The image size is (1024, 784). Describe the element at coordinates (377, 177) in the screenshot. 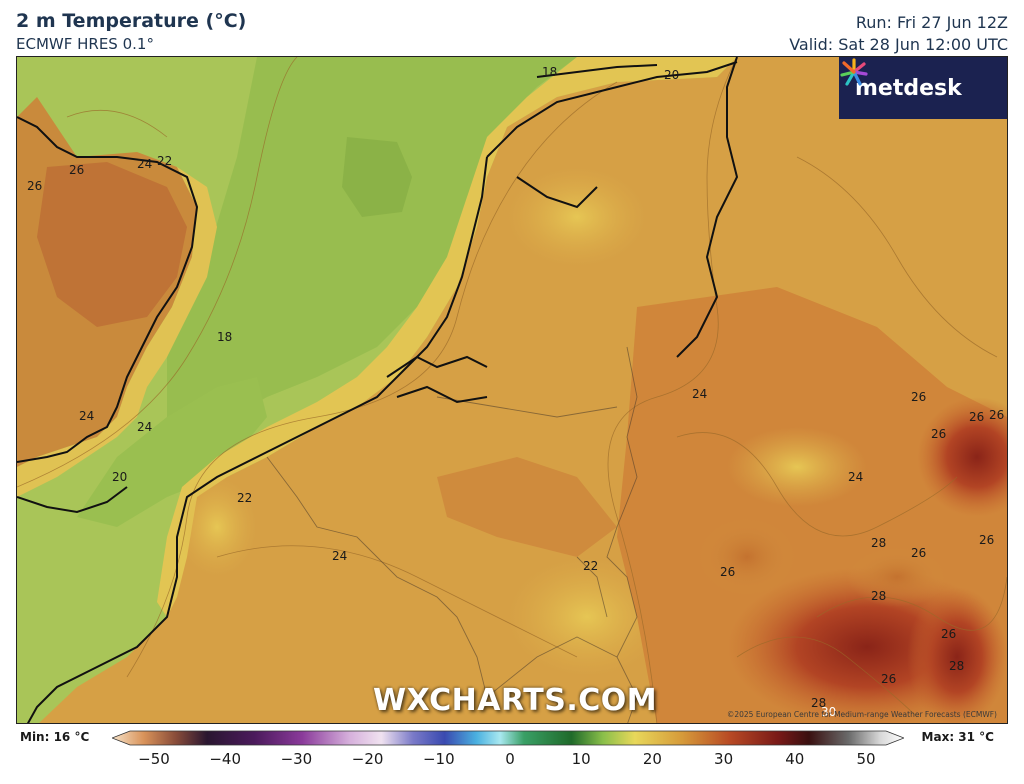

I see `sea-cool-patch` at that location.